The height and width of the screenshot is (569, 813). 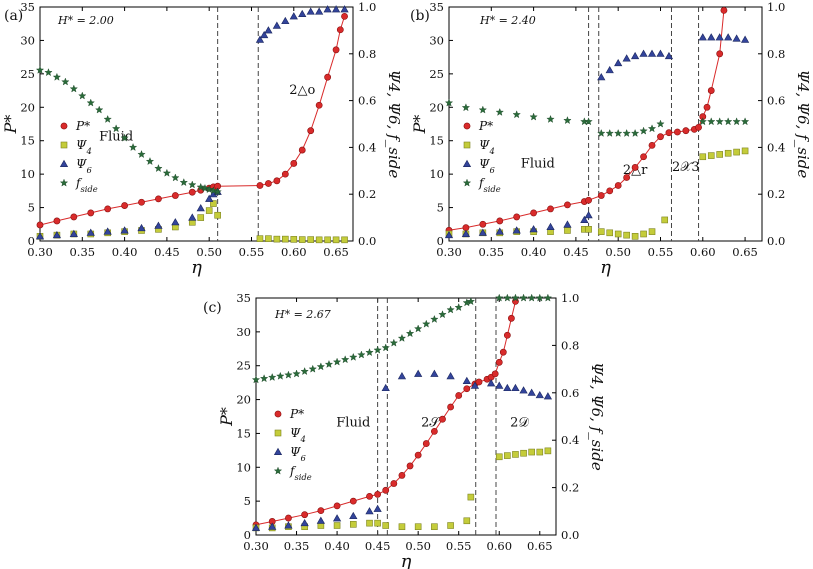 I want to click on chart-b-xlabel: η, so click(x=605, y=267).